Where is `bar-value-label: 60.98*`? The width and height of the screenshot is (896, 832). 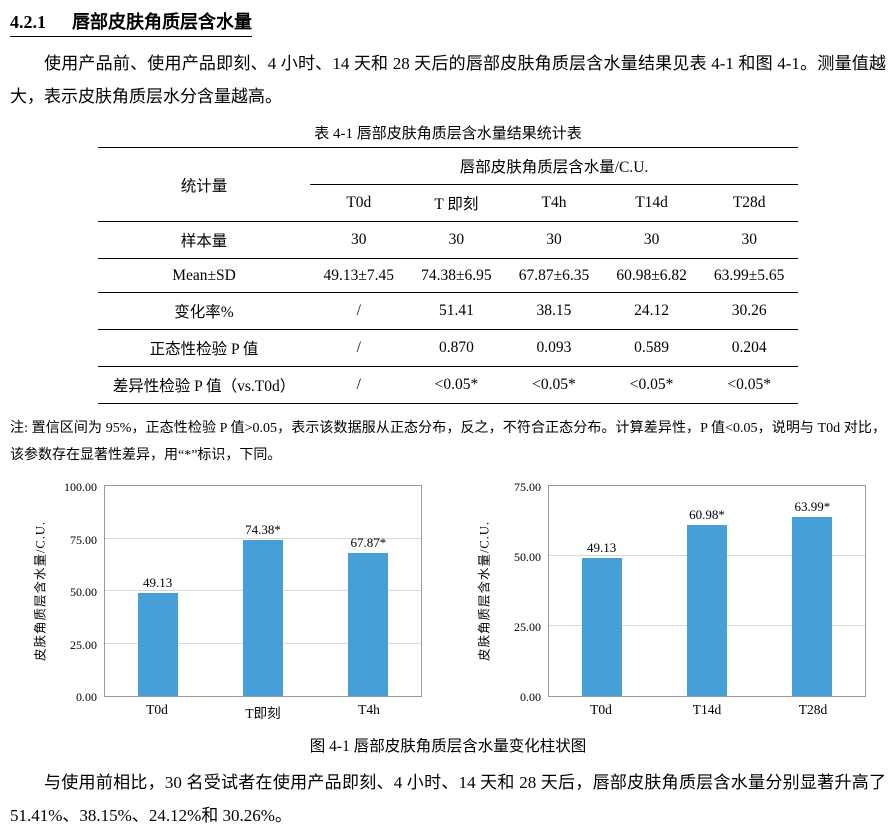 bar-value-label: 60.98* is located at coordinates (707, 515).